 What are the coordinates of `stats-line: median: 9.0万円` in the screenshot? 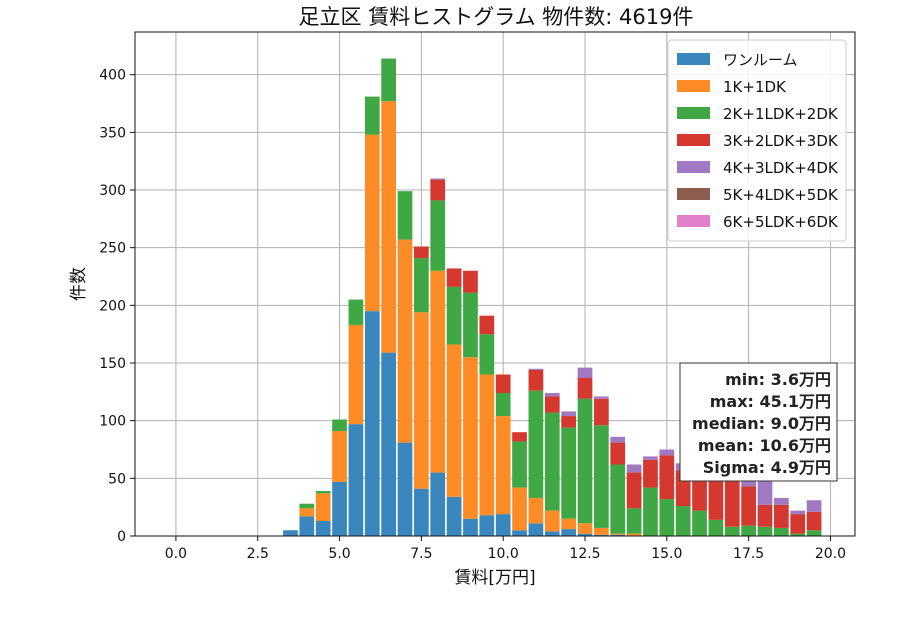 It's located at (761, 423).